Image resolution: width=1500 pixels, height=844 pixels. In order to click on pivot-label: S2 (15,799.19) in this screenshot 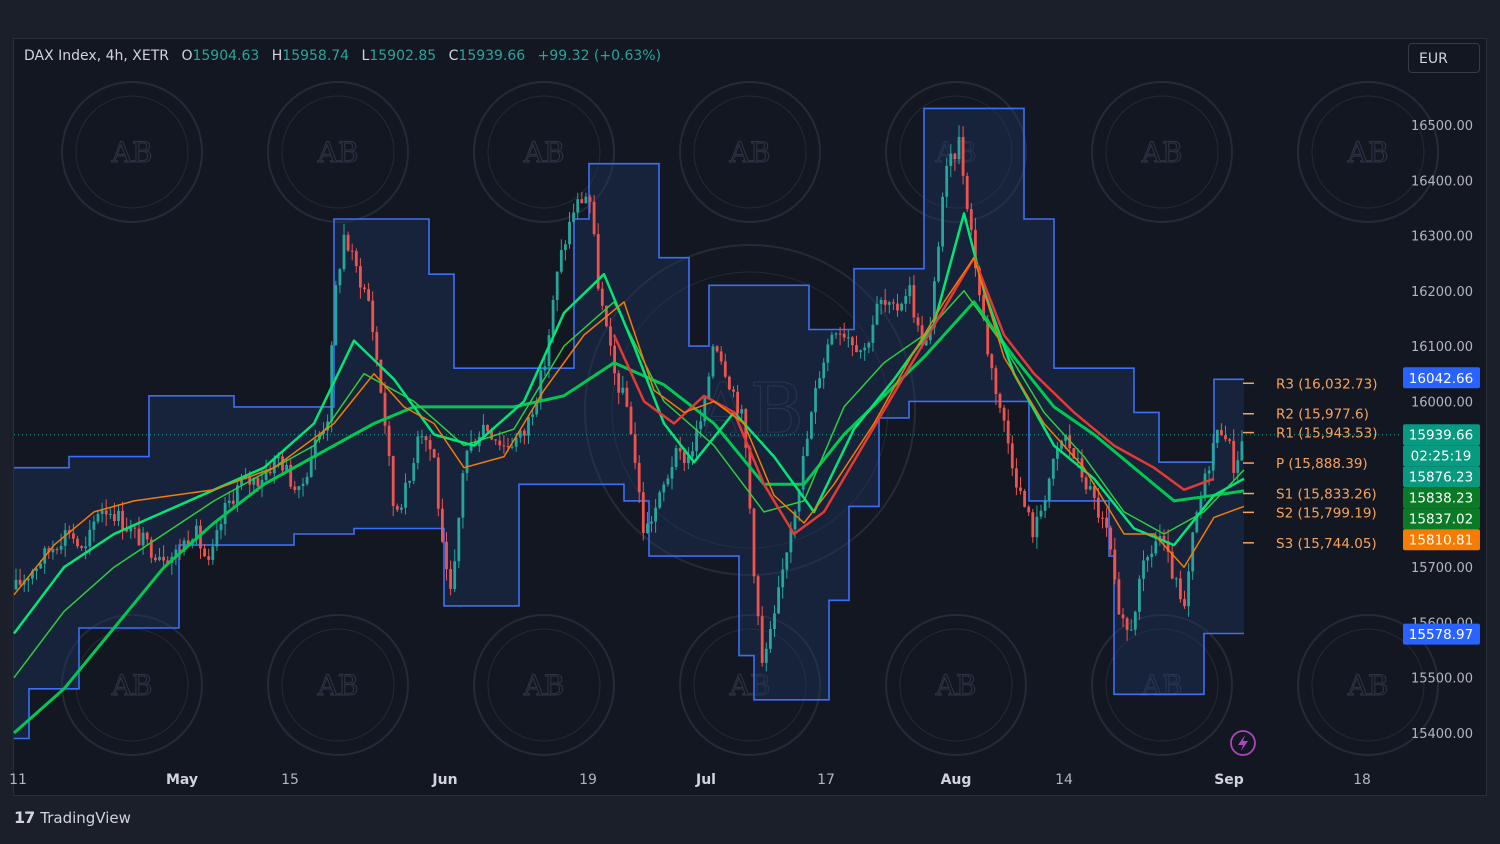, I will do `click(1326, 513)`.